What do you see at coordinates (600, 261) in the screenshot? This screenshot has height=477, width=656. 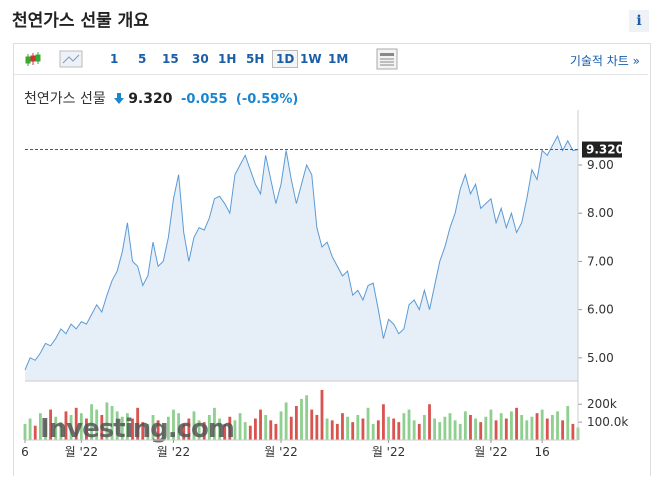 I see `y-tick-label: 7.00` at bounding box center [600, 261].